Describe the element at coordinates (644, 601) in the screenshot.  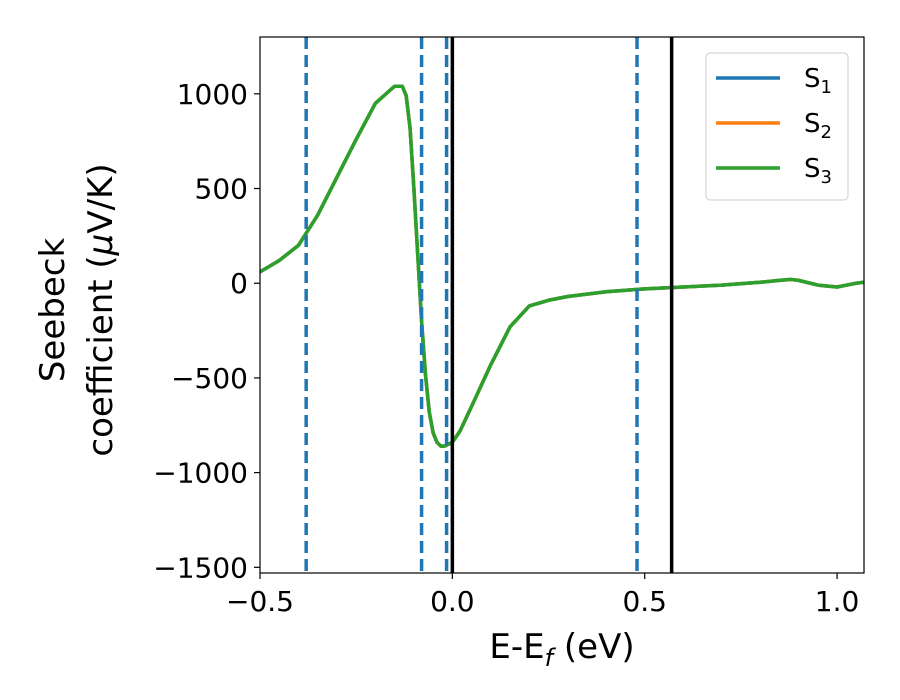
I see `x-tick-label: 0.5` at that location.